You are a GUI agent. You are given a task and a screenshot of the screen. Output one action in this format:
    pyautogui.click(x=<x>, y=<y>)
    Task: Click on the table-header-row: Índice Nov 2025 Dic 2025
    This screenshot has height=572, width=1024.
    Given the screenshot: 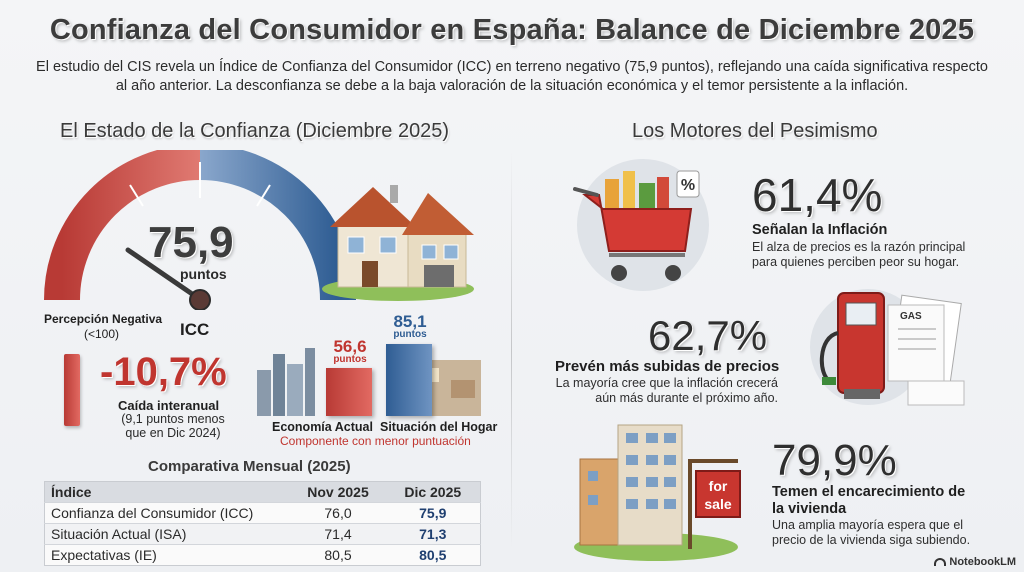 What is the action you would take?
    pyautogui.click(x=262, y=492)
    